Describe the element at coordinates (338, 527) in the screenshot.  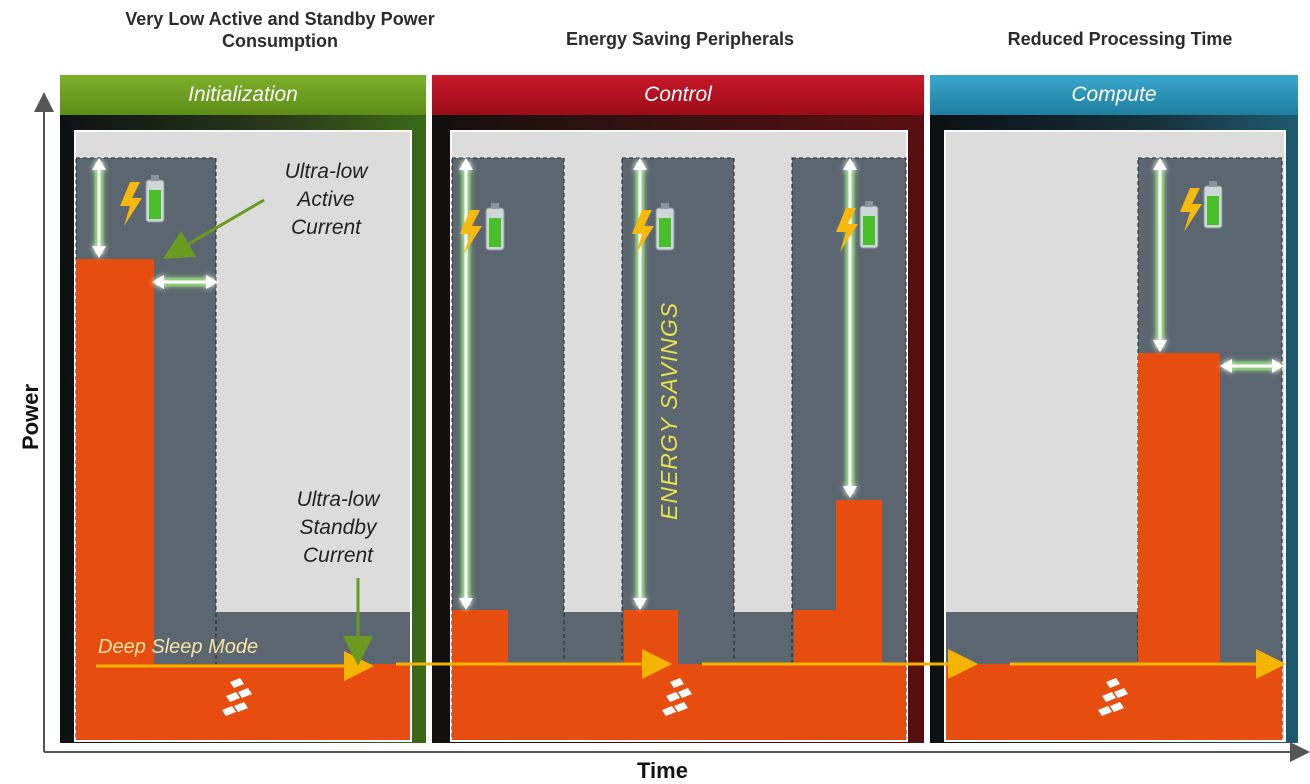
I see `standby-current-label-2: Standby` at that location.